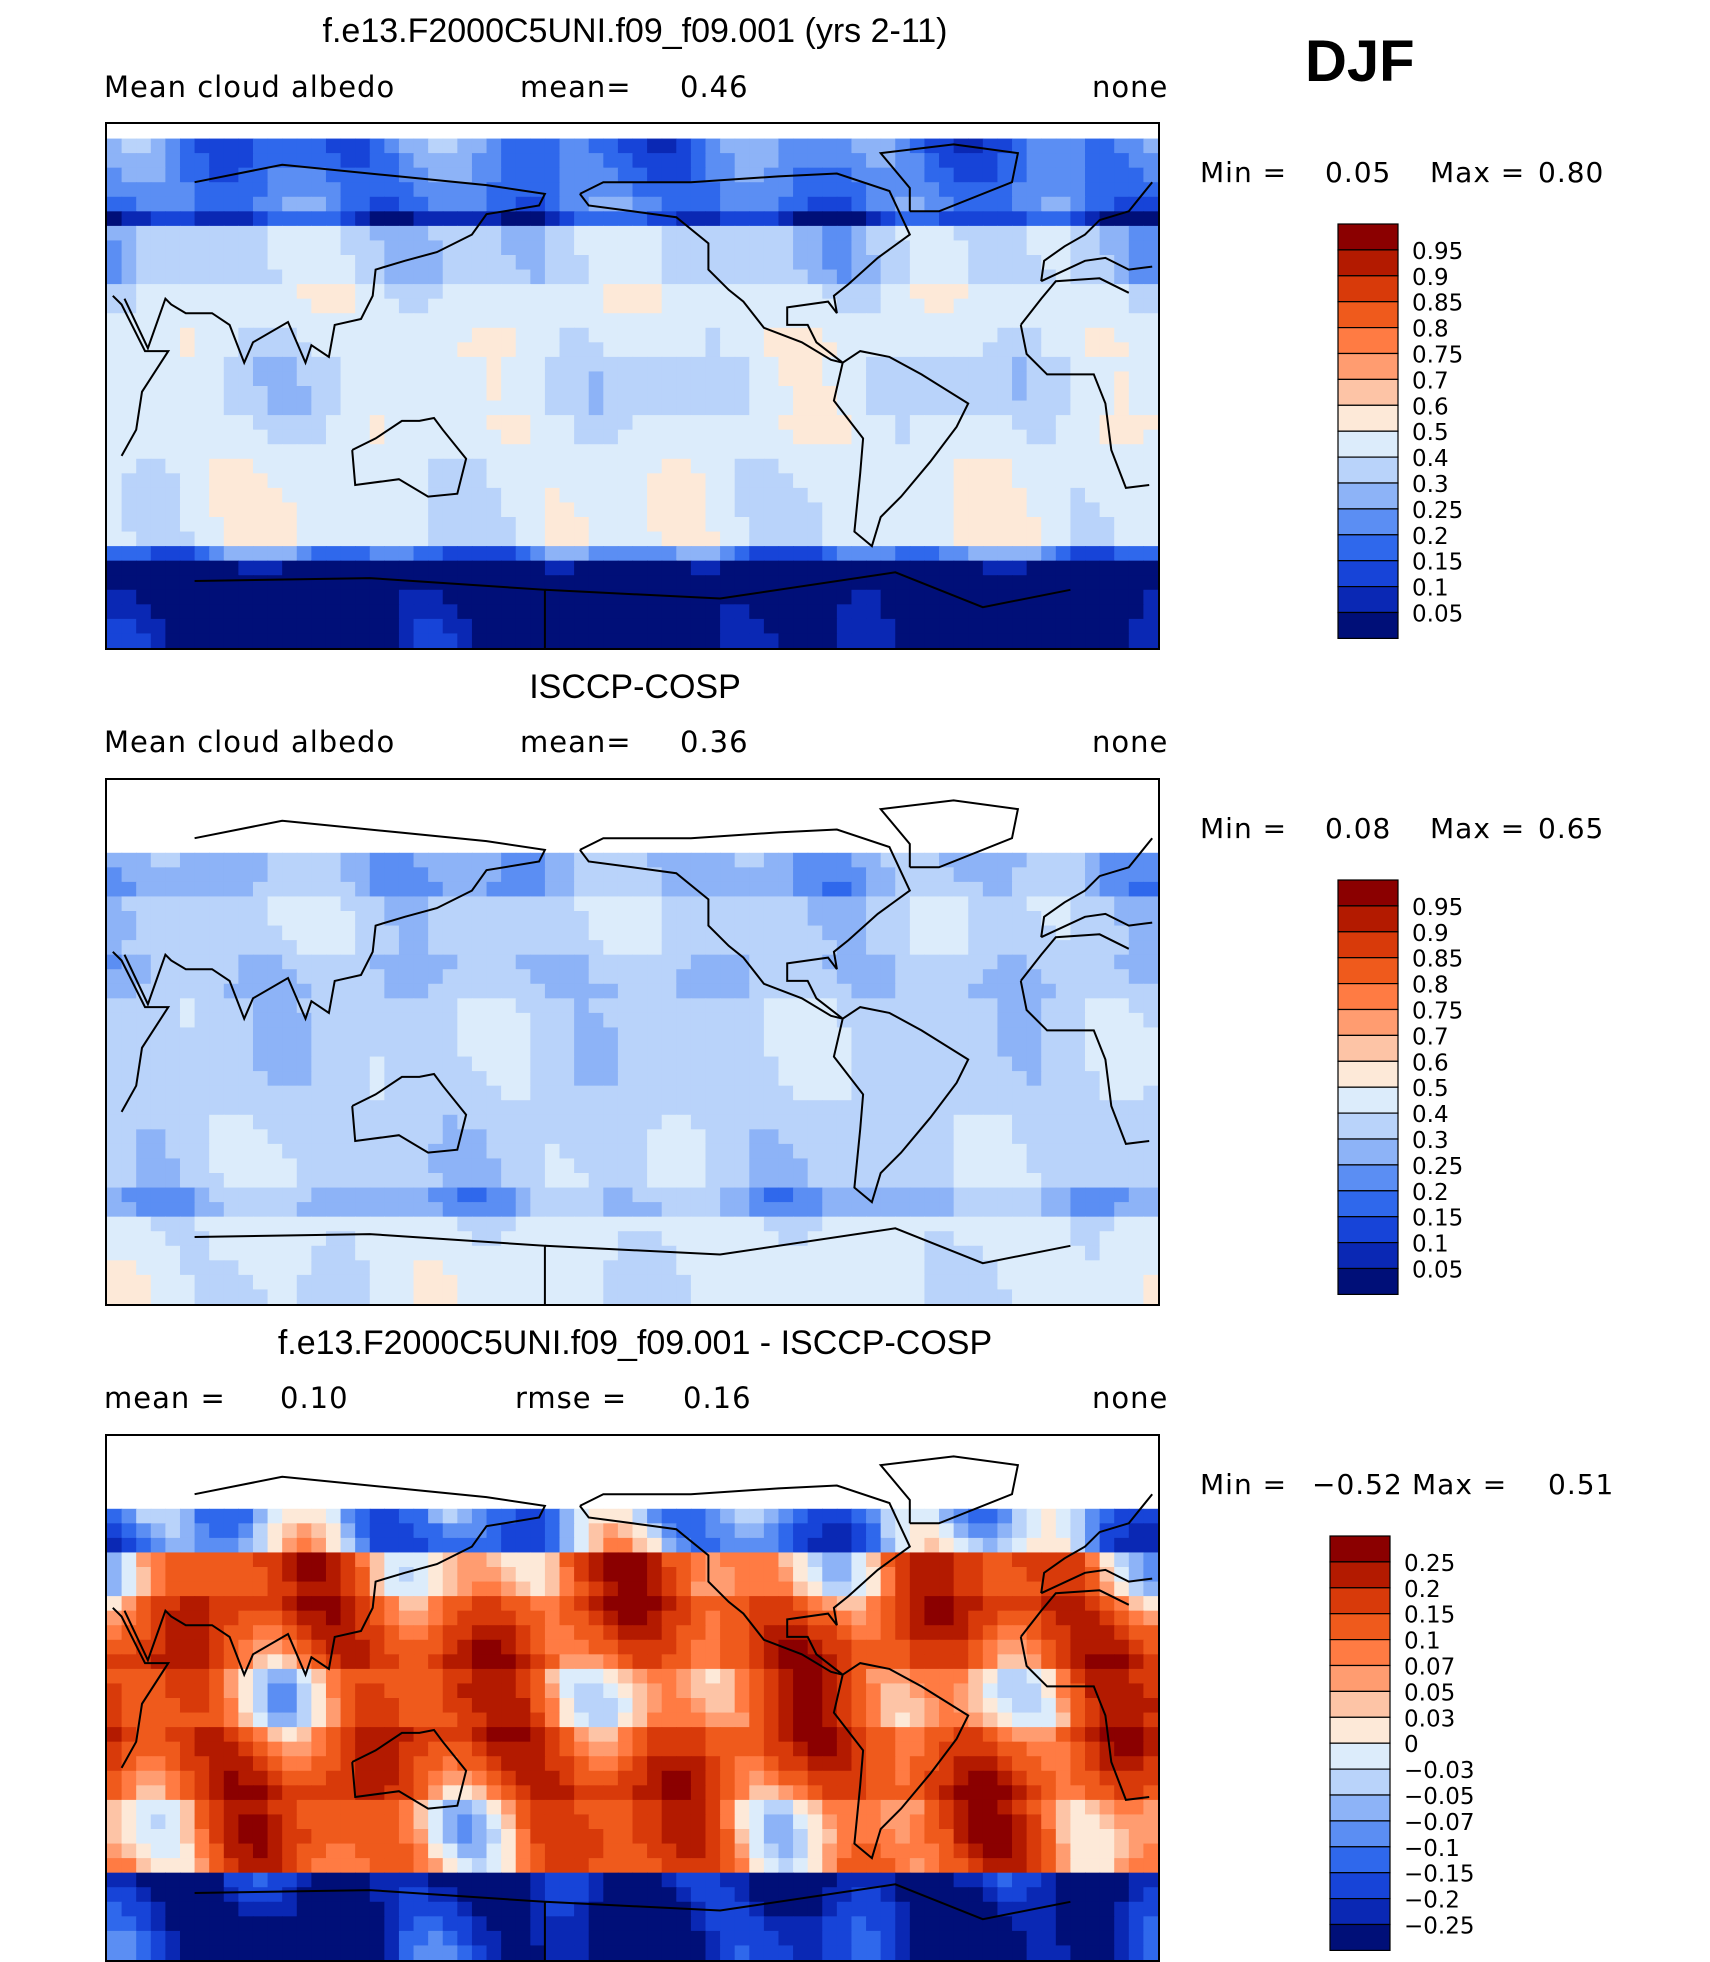 The height and width of the screenshot is (1962, 1710). I want to click on panel-1-units: none, so click(1130, 87).